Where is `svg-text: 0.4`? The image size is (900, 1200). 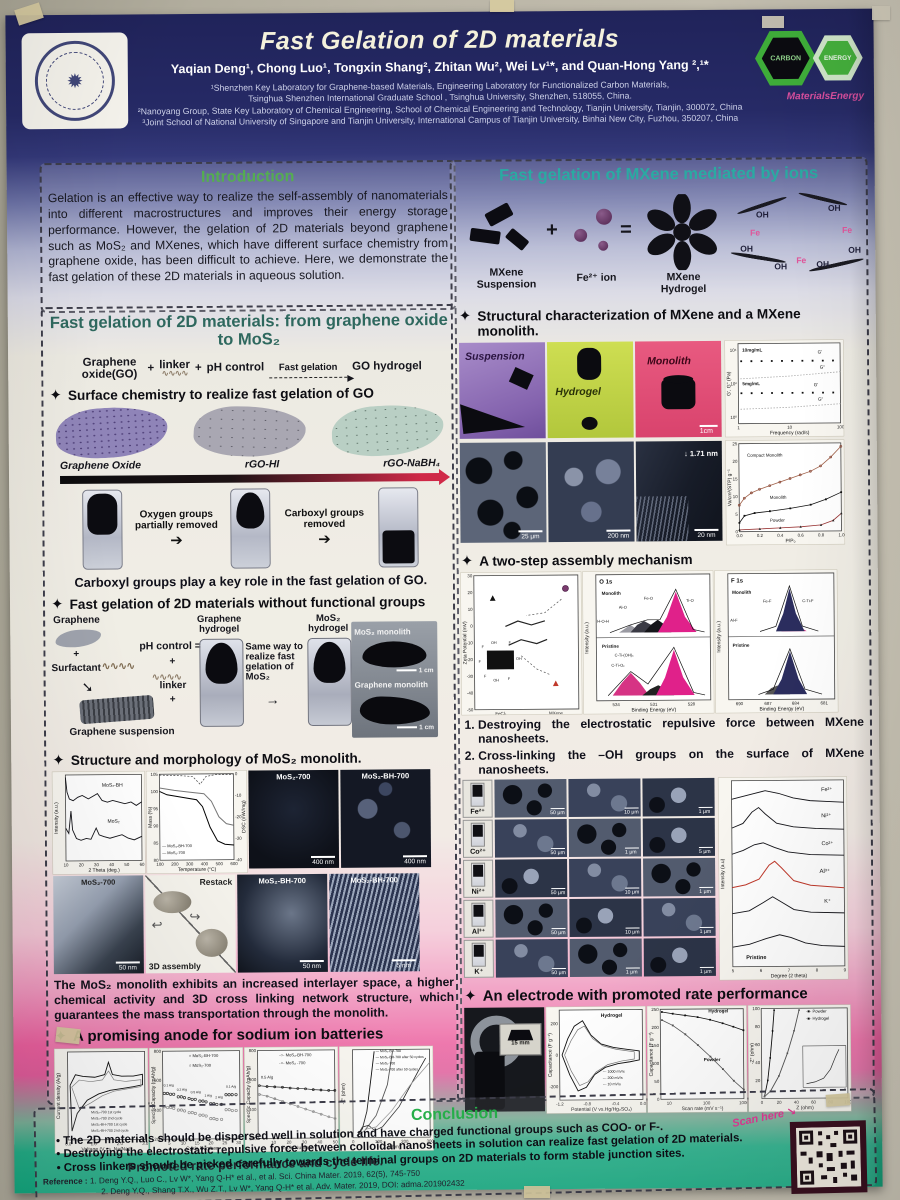 svg-text: 0.4 is located at coordinates (780, 535).